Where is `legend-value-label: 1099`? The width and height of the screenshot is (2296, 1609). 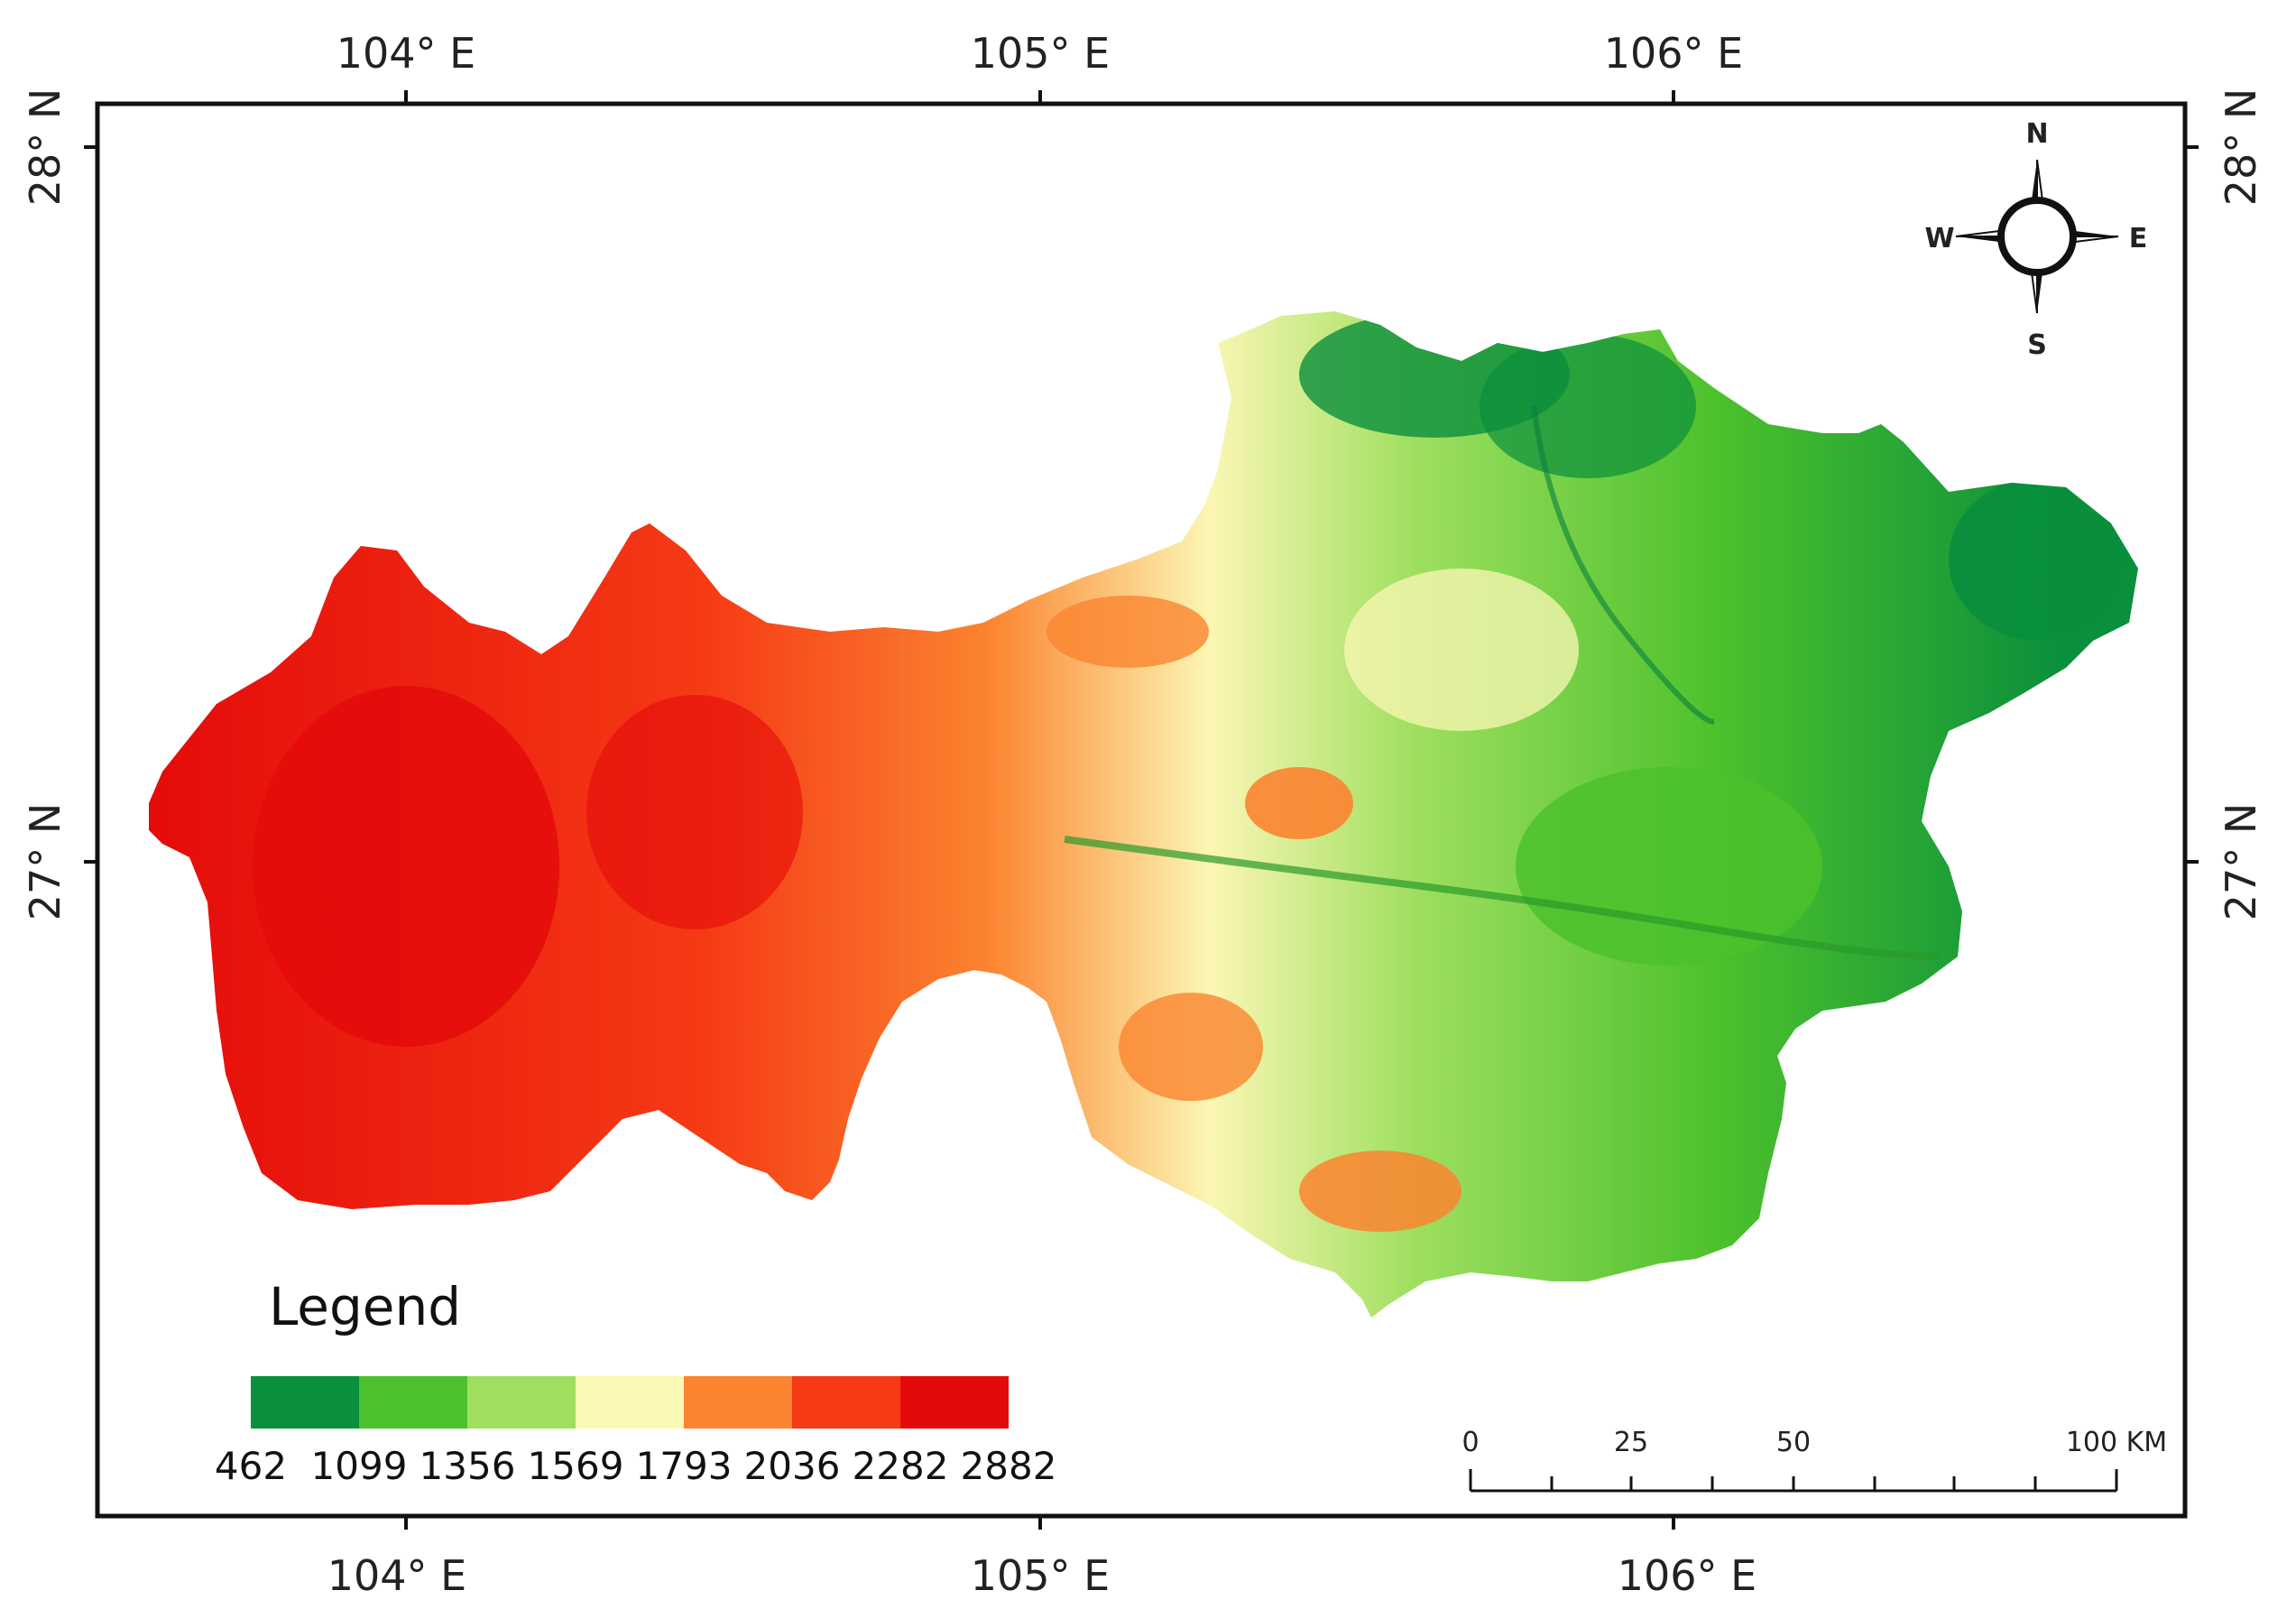 legend-value-label: 1099 is located at coordinates (359, 1466).